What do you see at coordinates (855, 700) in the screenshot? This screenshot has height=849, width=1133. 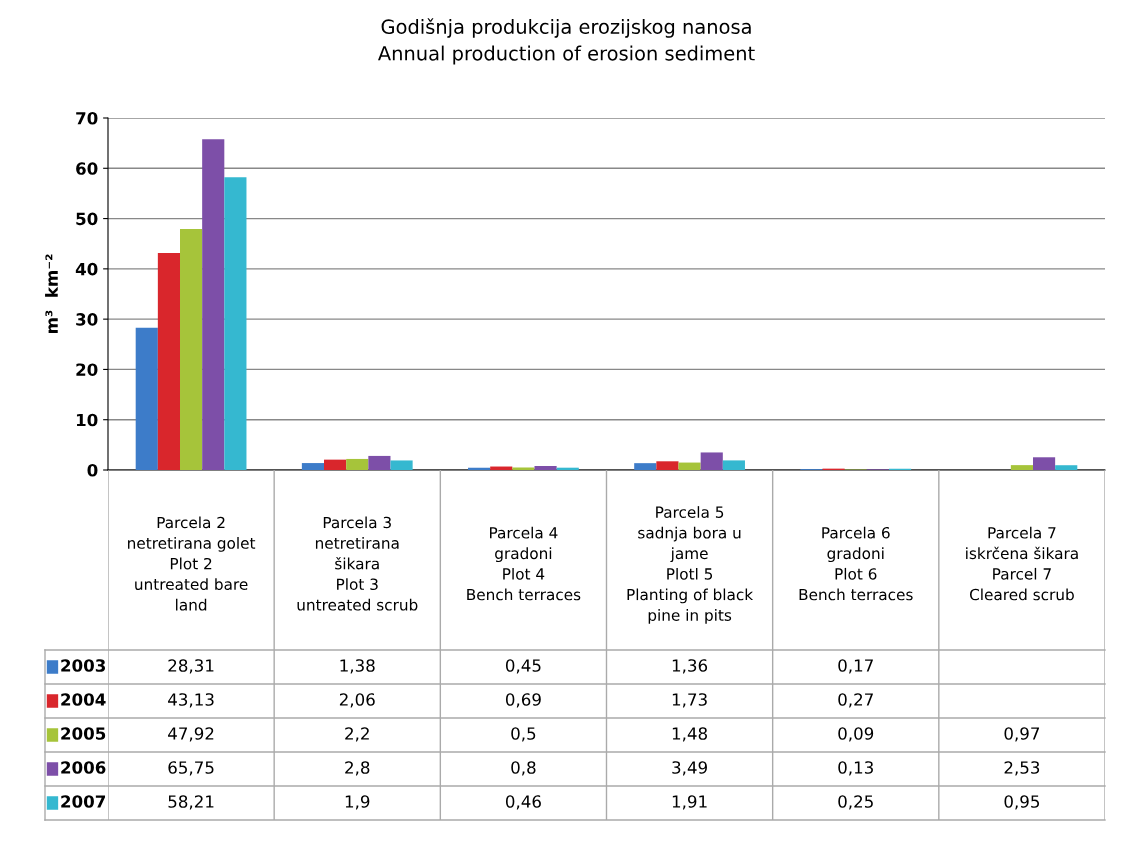 I see `data-label: 0,27` at bounding box center [855, 700].